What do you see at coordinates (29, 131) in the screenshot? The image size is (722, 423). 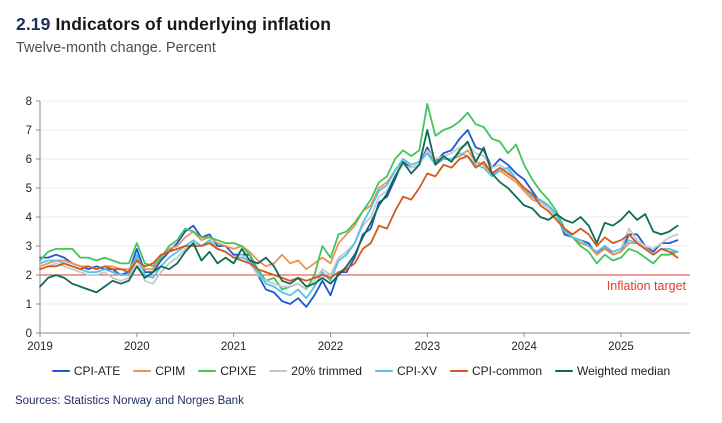 I see `y-tick-label-7: 7` at bounding box center [29, 131].